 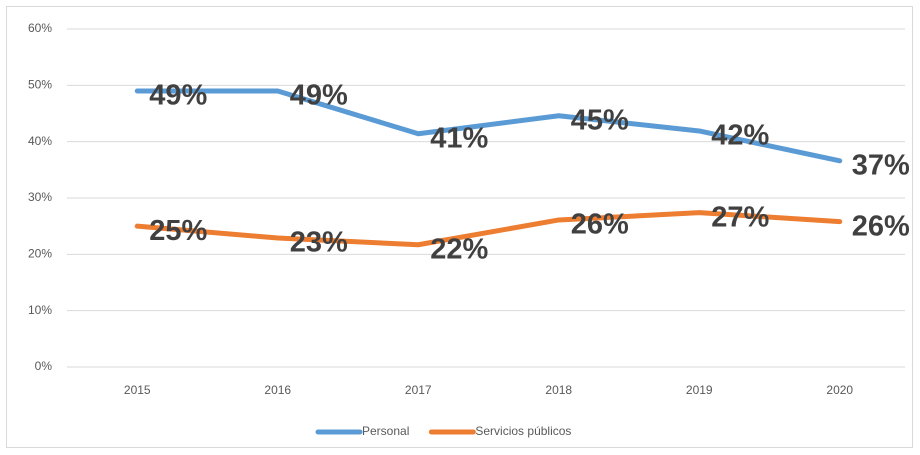 I want to click on data-label: 42%, so click(x=740, y=136).